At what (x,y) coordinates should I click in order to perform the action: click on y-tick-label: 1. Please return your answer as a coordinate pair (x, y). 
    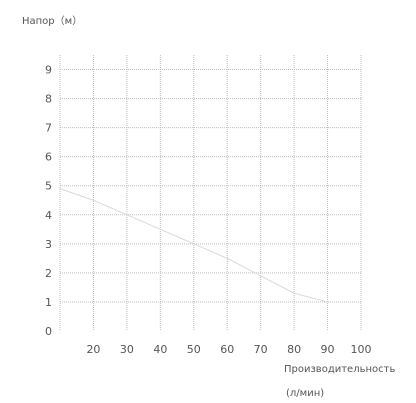
    Looking at the image, I should click on (48, 302).